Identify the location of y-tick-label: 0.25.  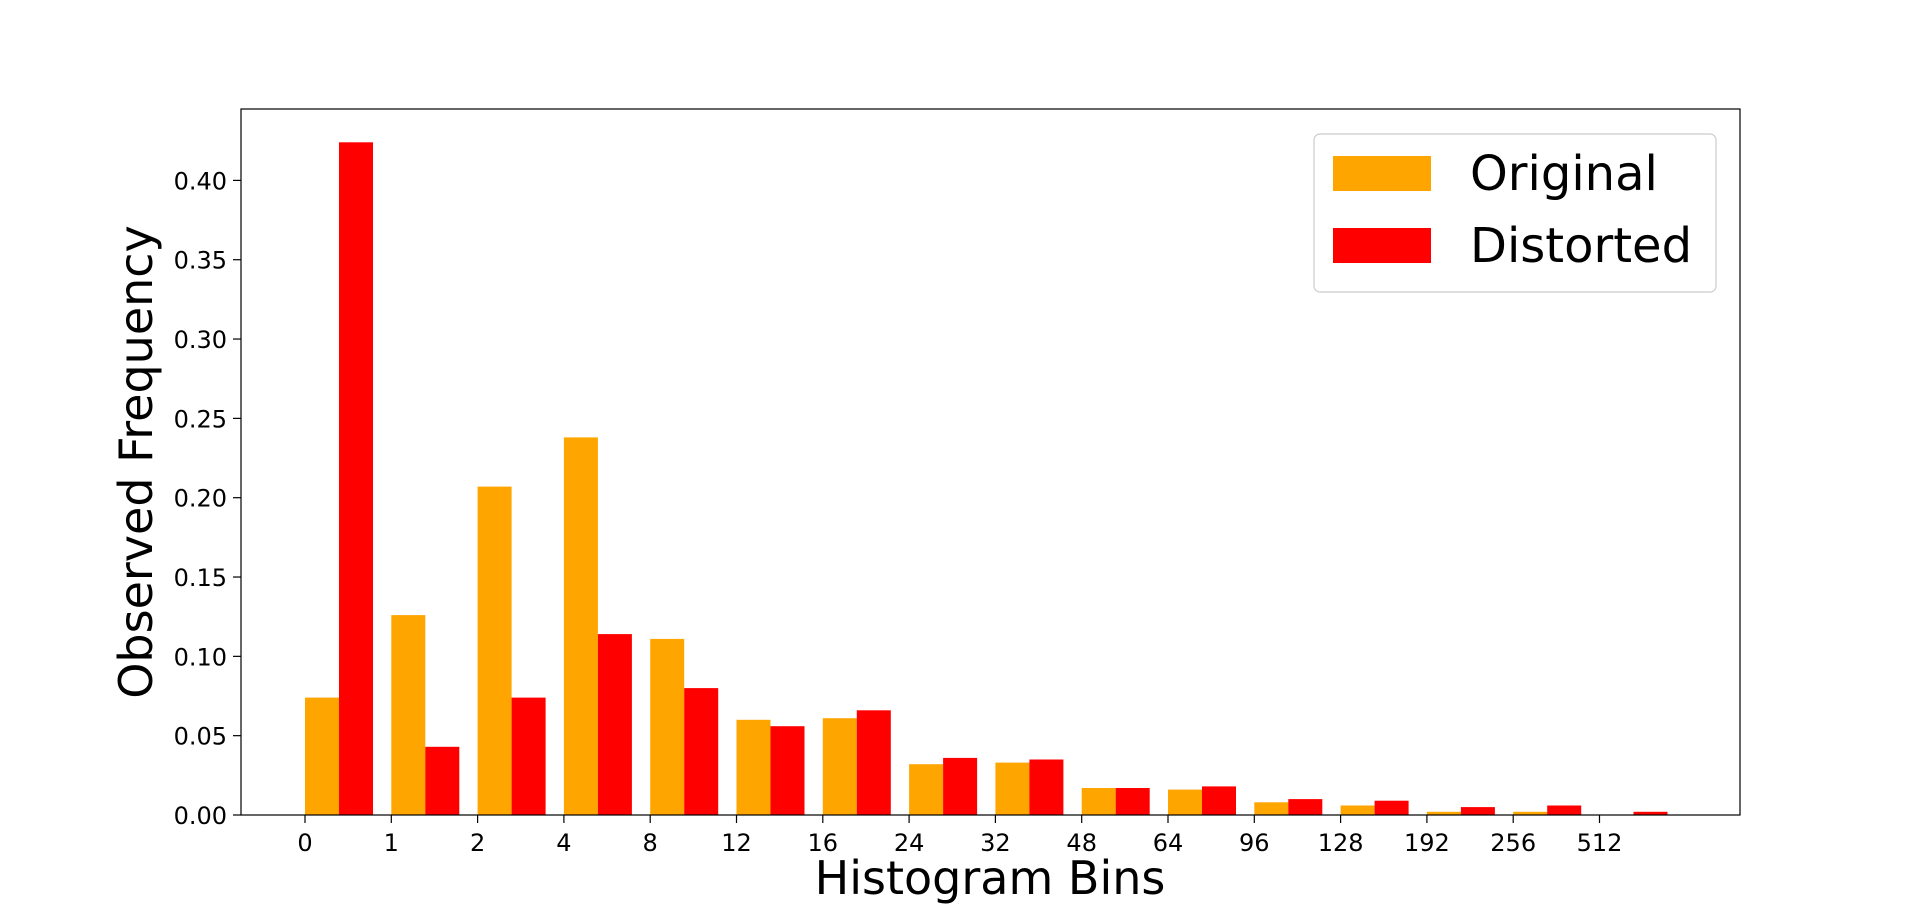
(200, 419).